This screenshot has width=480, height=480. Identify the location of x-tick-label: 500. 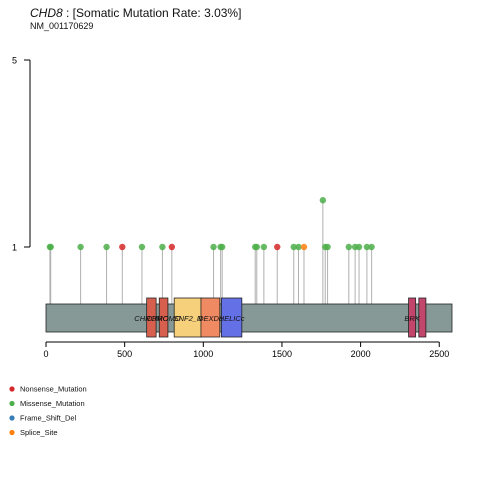
(124, 354).